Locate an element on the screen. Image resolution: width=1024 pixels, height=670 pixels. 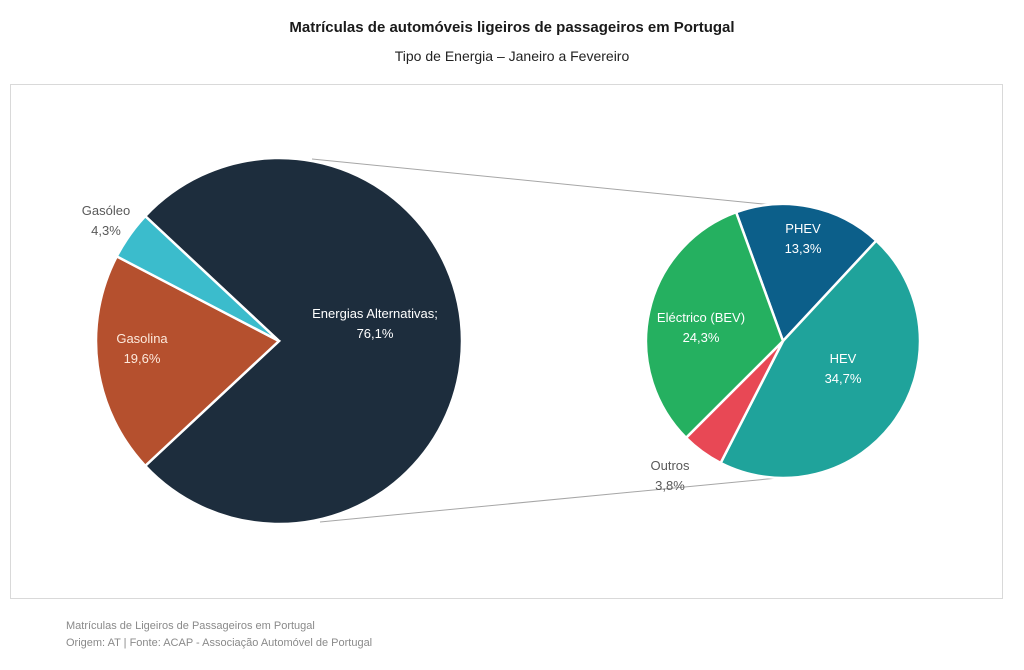
slice-gasolina is located at coordinates (188, 361).